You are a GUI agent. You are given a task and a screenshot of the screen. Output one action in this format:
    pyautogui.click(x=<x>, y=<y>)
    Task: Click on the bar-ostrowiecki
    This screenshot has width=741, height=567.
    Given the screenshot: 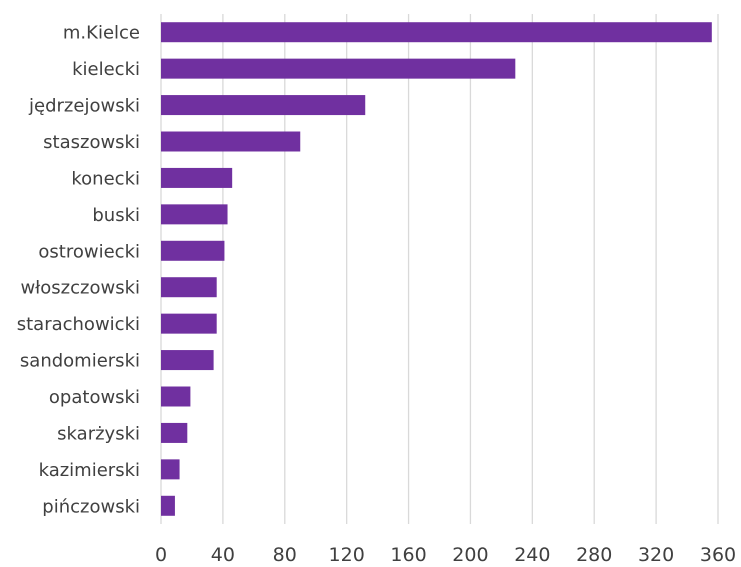 What is the action you would take?
    pyautogui.click(x=193, y=250)
    